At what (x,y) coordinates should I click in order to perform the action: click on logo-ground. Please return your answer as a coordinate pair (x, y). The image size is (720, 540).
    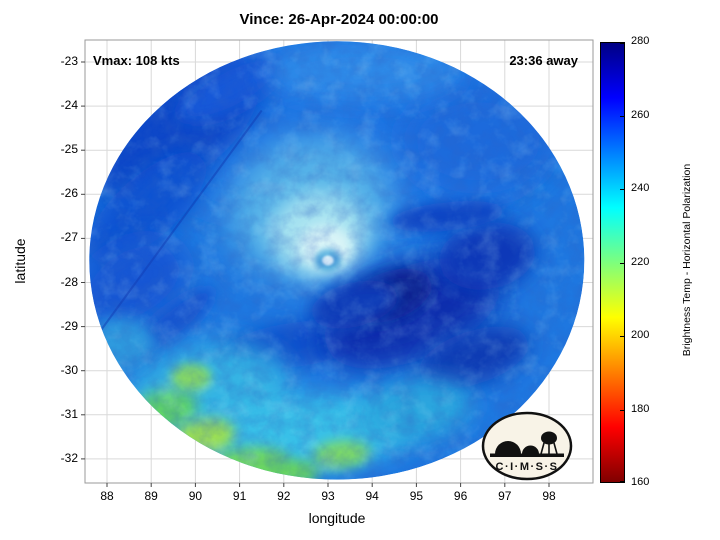
    Looking at the image, I should click on (527, 455).